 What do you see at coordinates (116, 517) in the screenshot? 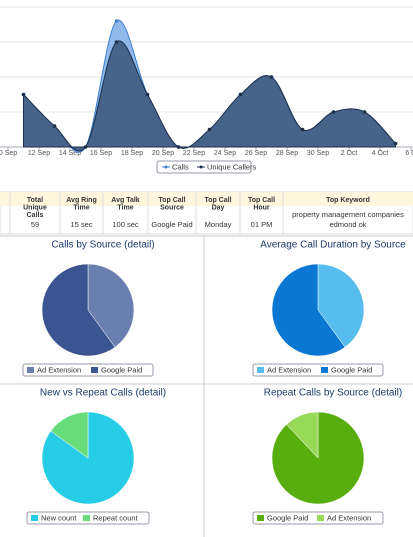
I see `legend-label: Repeat count` at bounding box center [116, 517].